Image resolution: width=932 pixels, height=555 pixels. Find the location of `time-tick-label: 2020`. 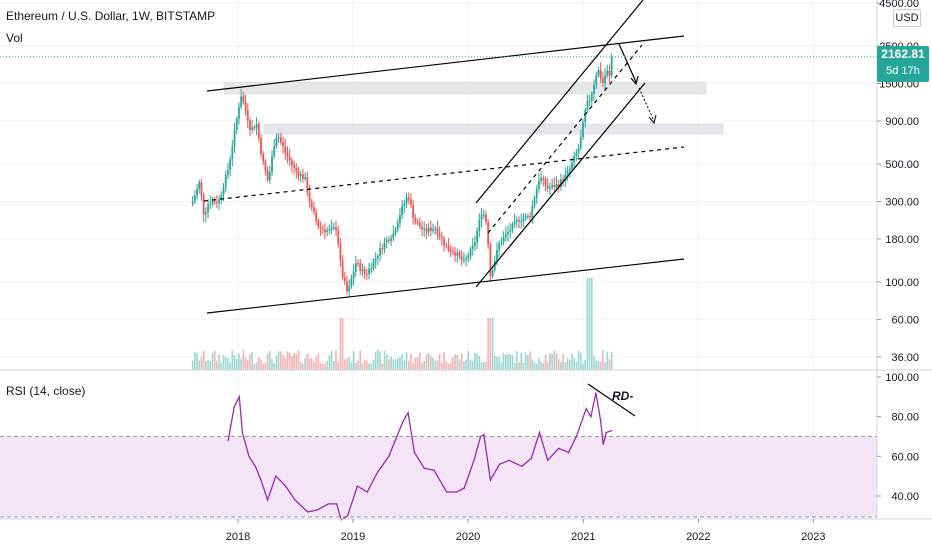

time-tick-label: 2020 is located at coordinates (468, 537).